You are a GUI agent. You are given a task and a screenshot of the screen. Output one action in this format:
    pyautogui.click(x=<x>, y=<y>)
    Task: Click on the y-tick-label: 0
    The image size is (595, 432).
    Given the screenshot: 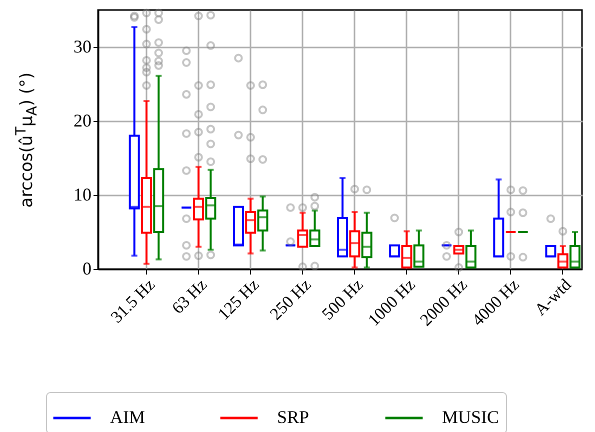 What is the action you would take?
    pyautogui.click(x=87, y=268)
    